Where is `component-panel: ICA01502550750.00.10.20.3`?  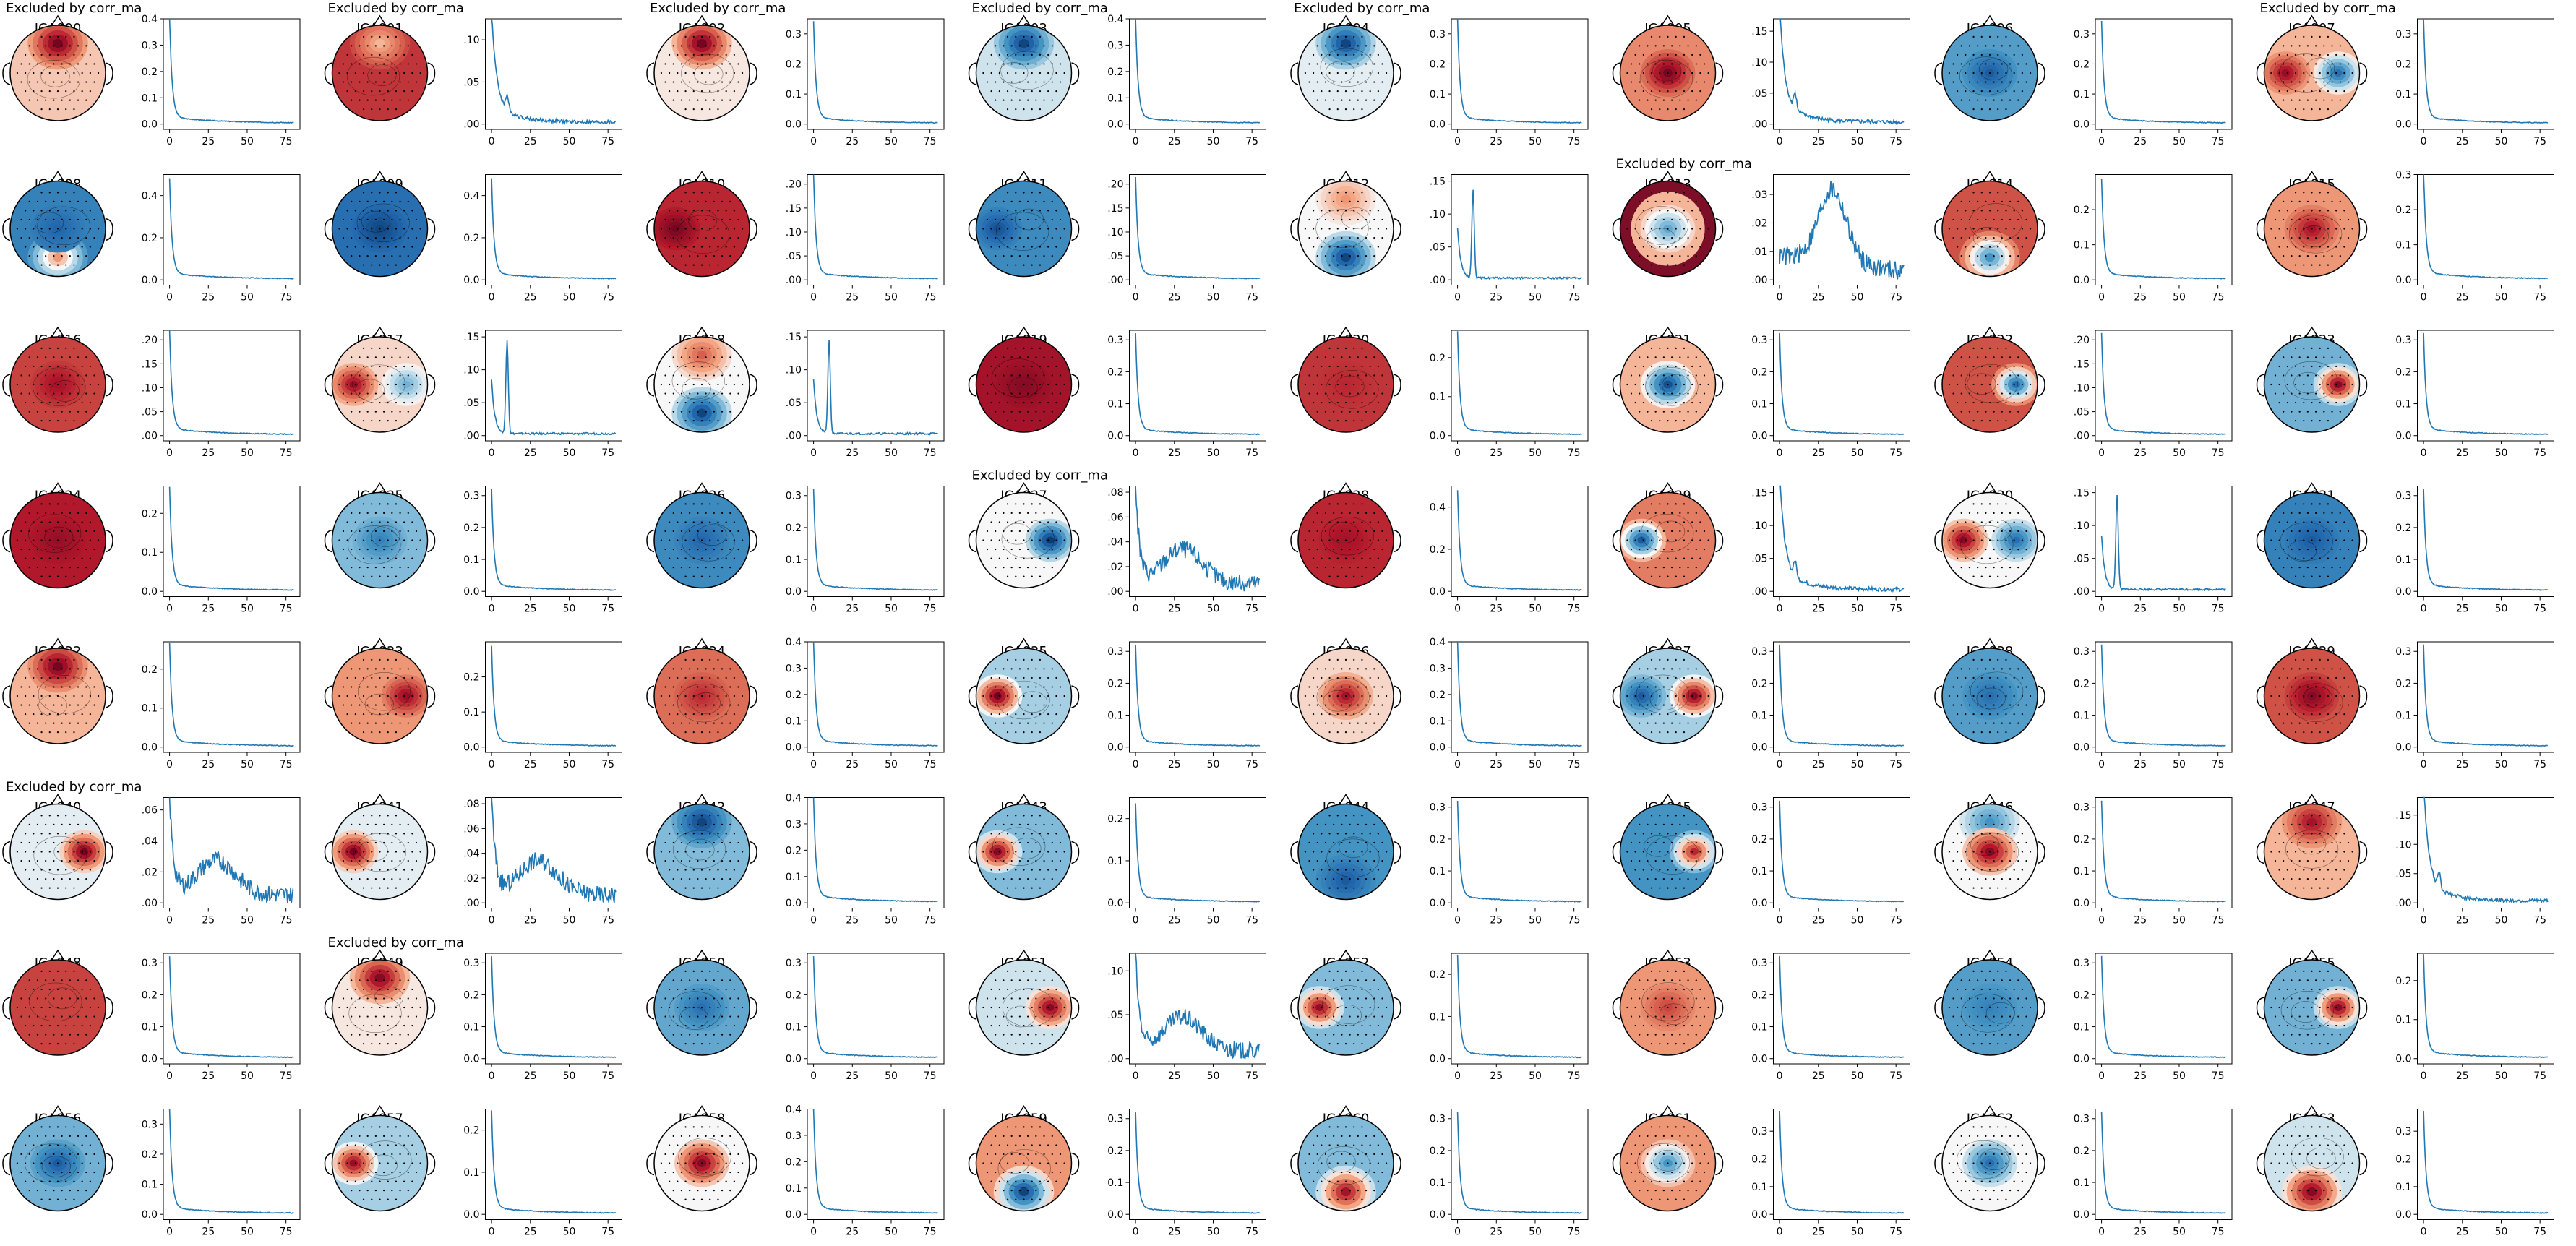
component-panel: ICA01502550750.00.10.20.3 is located at coordinates (2405, 237).